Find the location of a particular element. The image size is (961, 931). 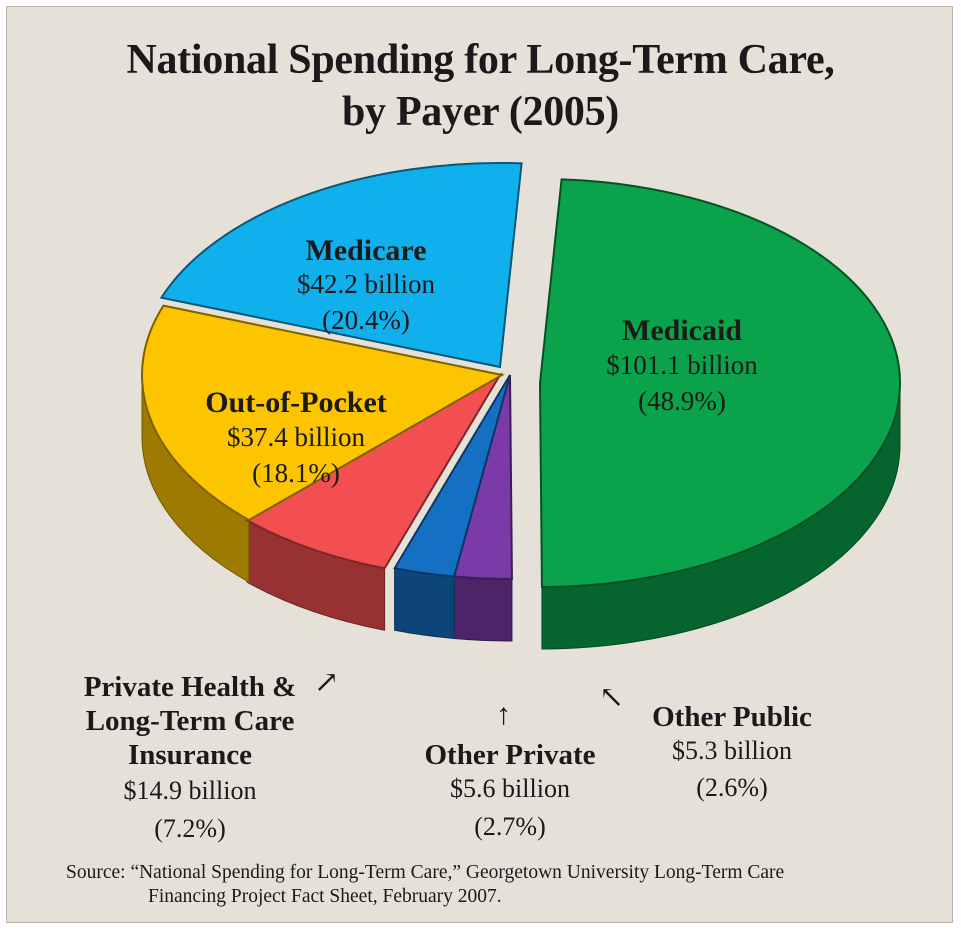

slice-percent-medicare: (20.4%) is located at coordinates (366, 320).